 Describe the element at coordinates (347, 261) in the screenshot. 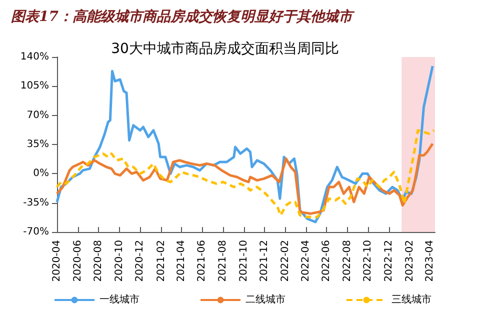

I see `x-tick-label: 2022-08` at that location.